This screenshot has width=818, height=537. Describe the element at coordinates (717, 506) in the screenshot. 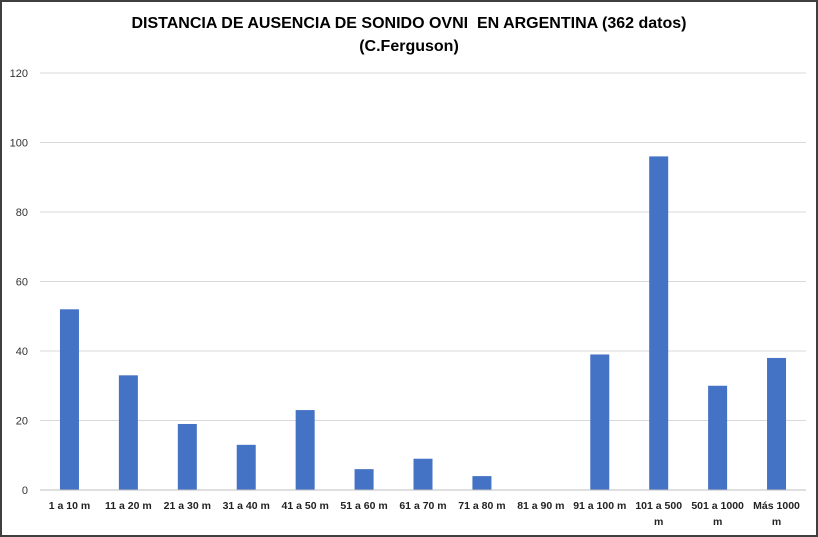

I see `x-tick-label: 501 a 1000` at that location.